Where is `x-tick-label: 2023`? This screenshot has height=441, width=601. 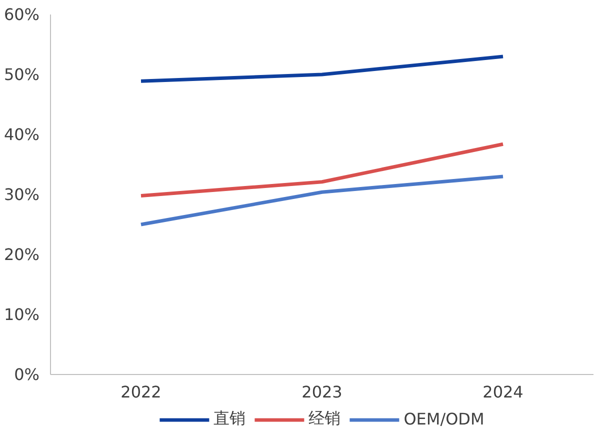
x-tick-label: 2023 is located at coordinates (322, 392).